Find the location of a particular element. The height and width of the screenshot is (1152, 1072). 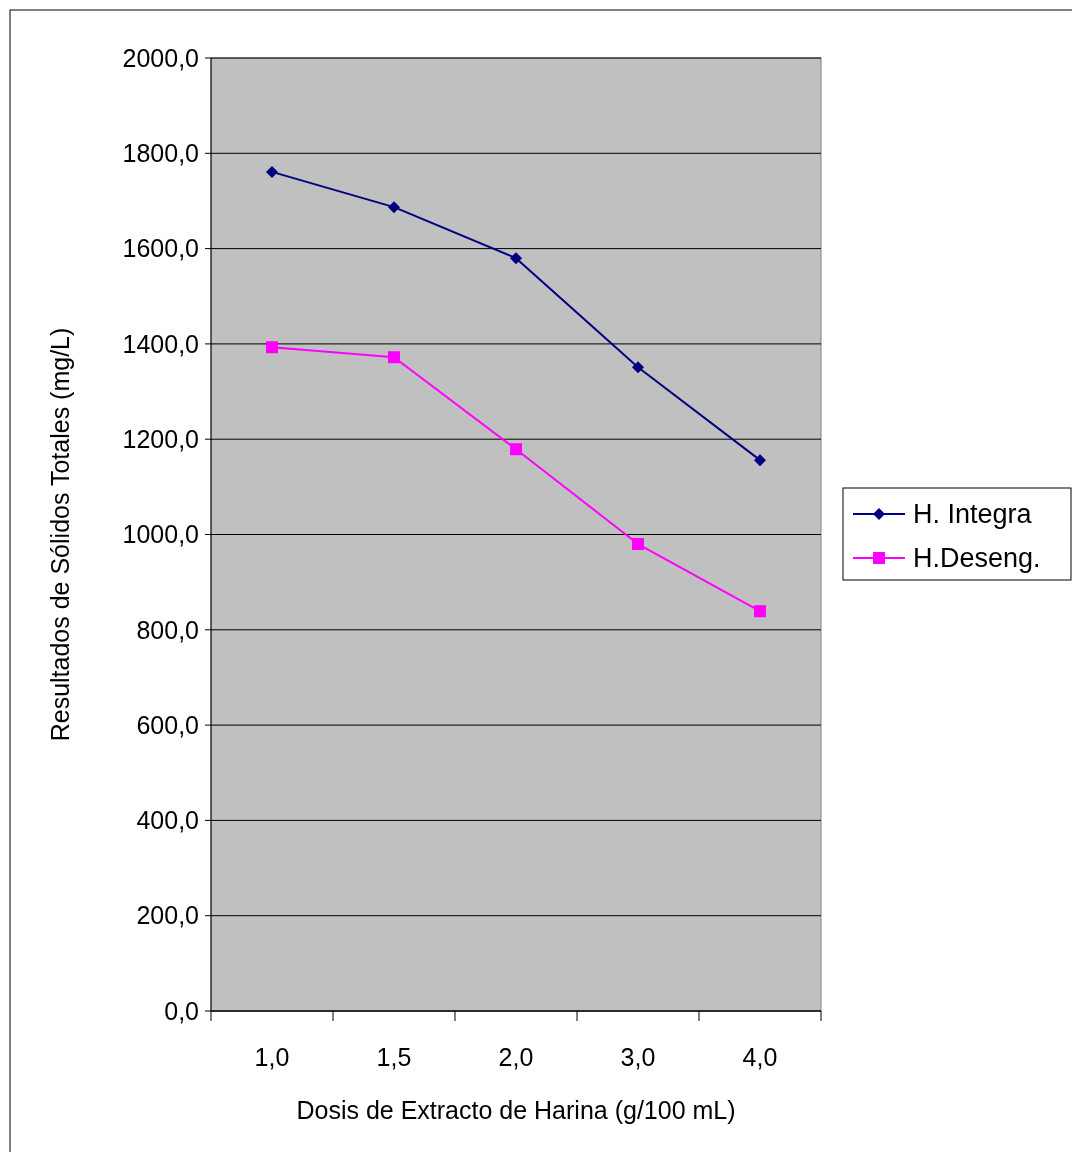

legend-label: H.Deseng. is located at coordinates (977, 558).